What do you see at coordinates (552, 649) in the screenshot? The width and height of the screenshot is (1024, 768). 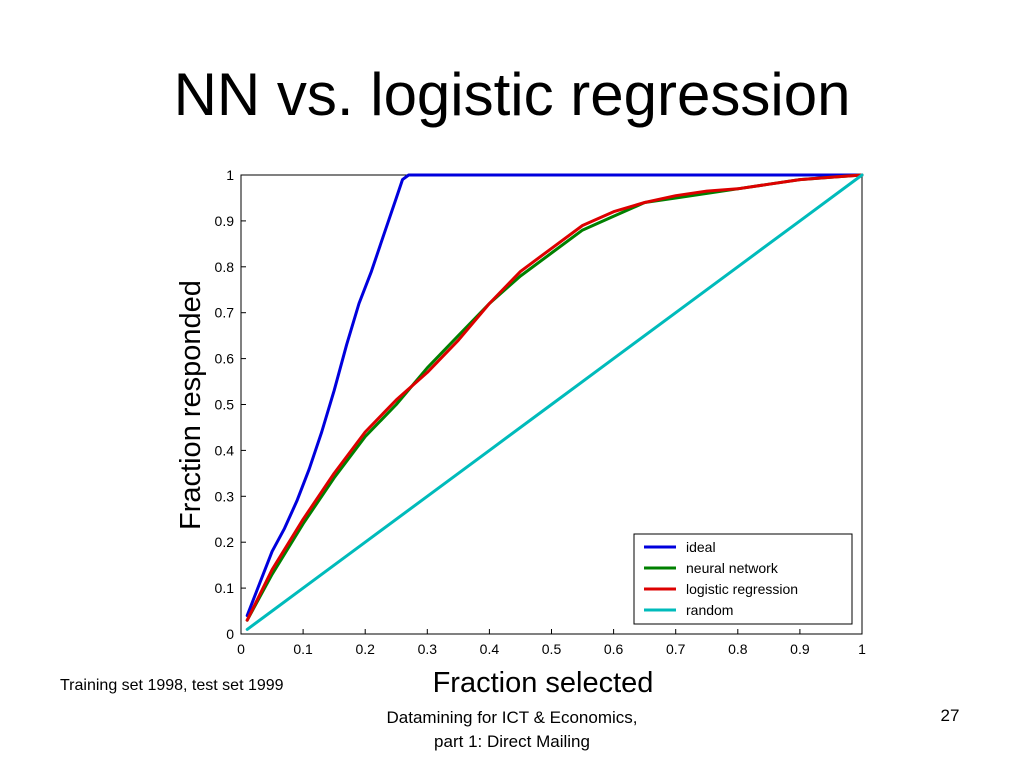 I see `x-tick-label: 0.5` at bounding box center [552, 649].